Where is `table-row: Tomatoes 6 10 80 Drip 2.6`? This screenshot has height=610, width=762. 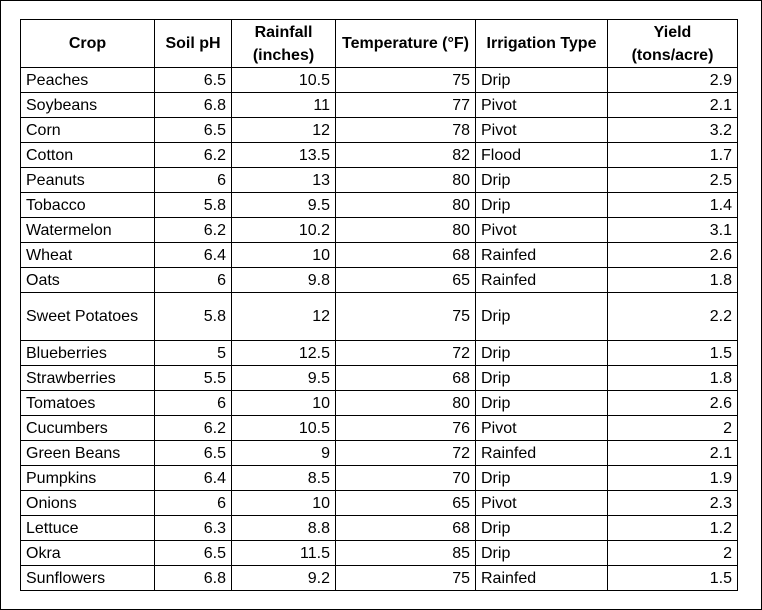 table-row: Tomatoes 6 10 80 Drip 2.6 is located at coordinates (379, 403).